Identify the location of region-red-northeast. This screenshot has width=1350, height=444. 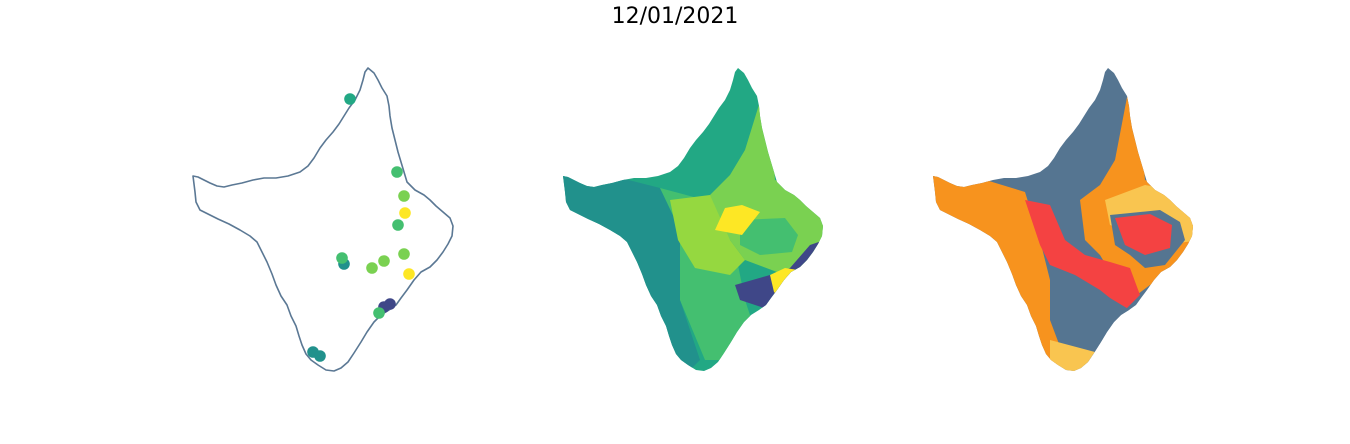
(1143, 234).